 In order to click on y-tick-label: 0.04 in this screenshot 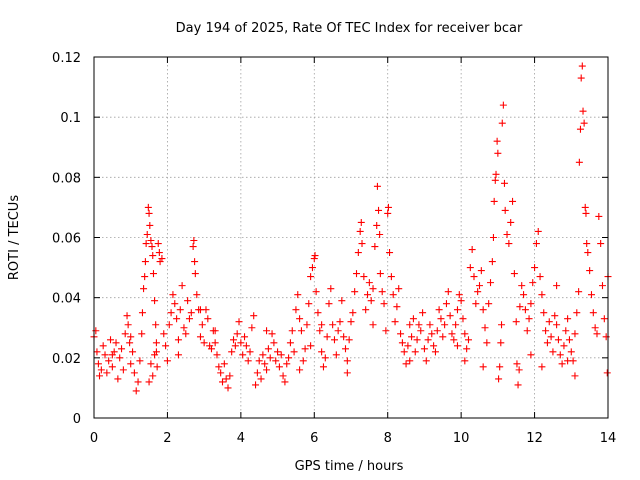, I will do `click(66, 299)`.